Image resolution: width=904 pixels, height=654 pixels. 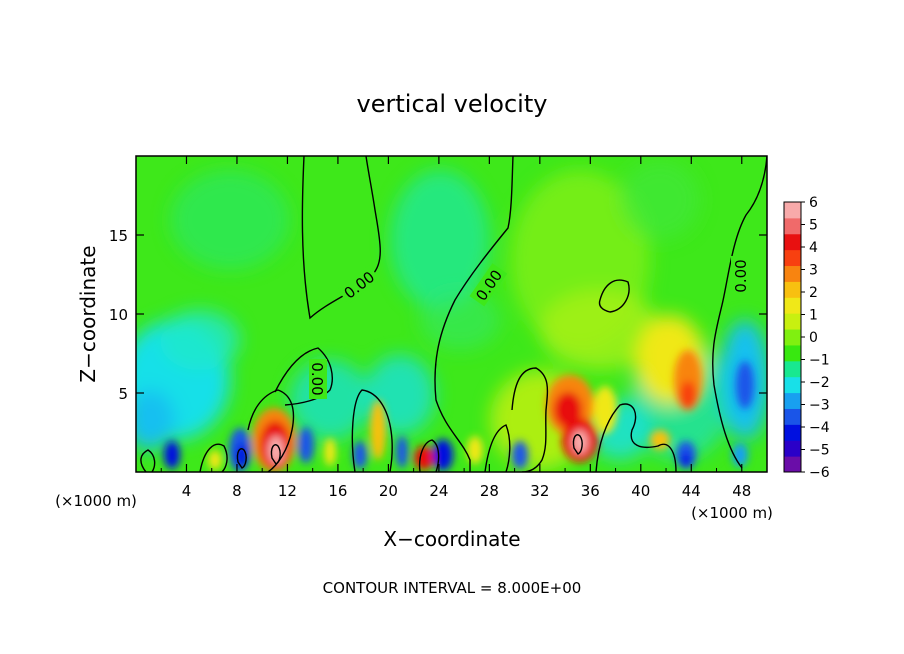 I want to click on x-tick-label: 4, so click(x=187, y=491).